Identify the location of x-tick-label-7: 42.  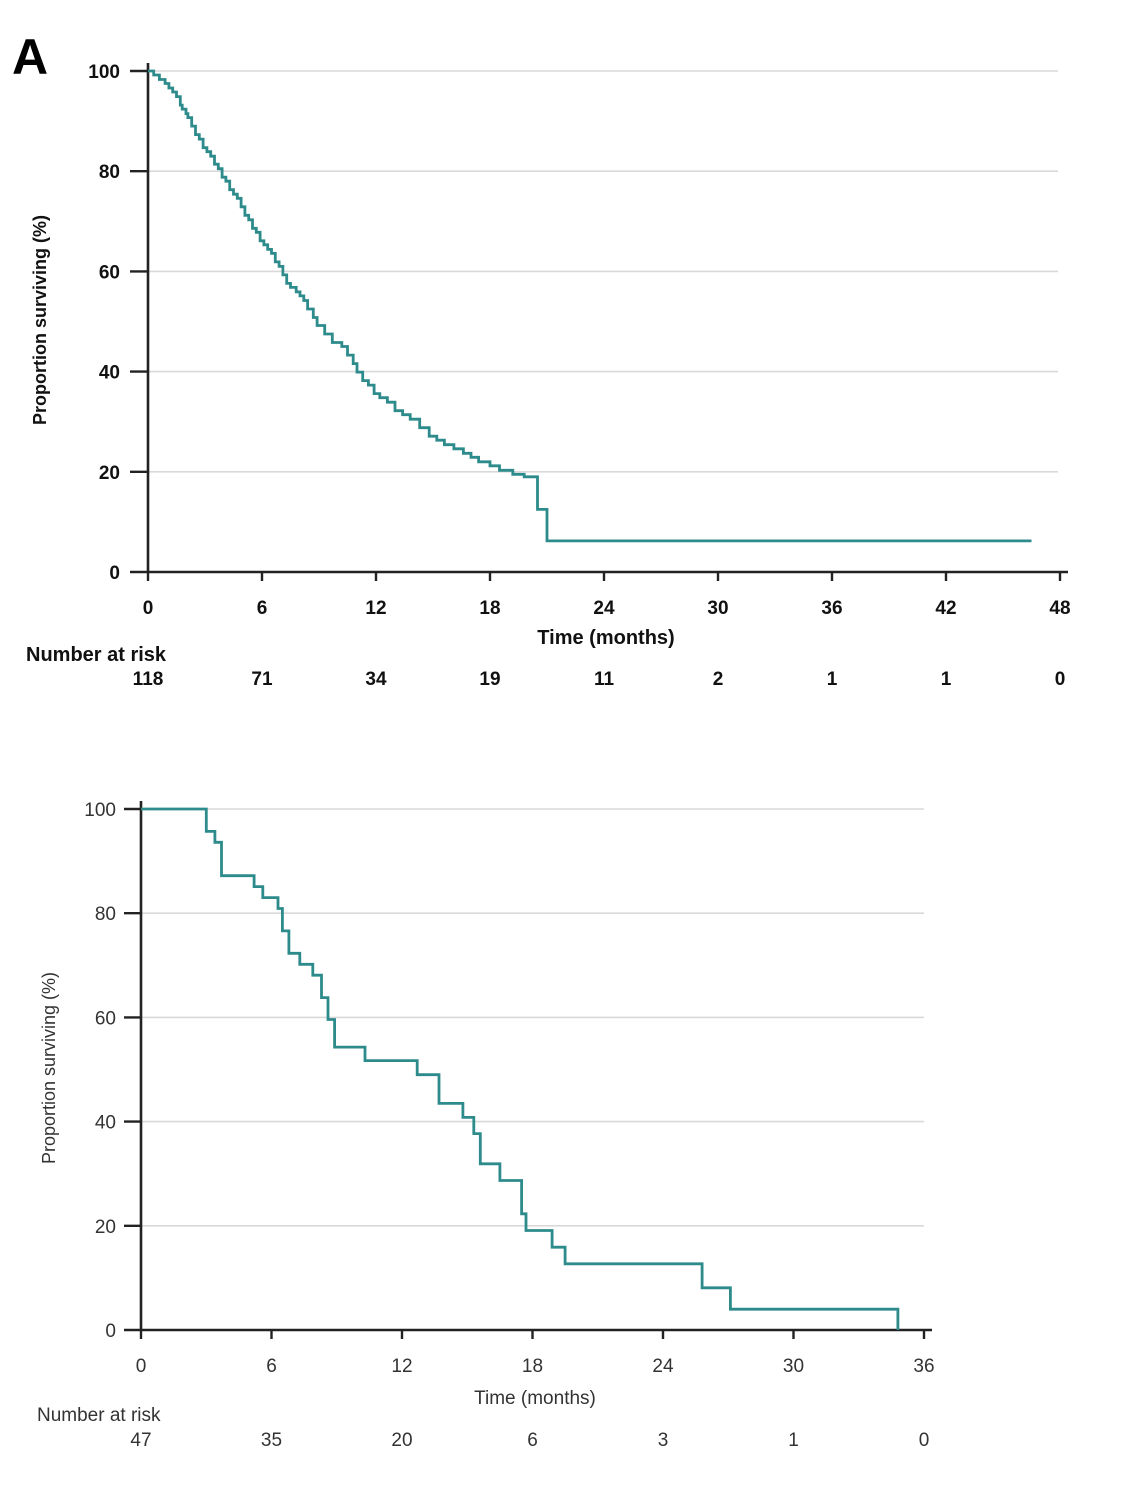
(945, 608).